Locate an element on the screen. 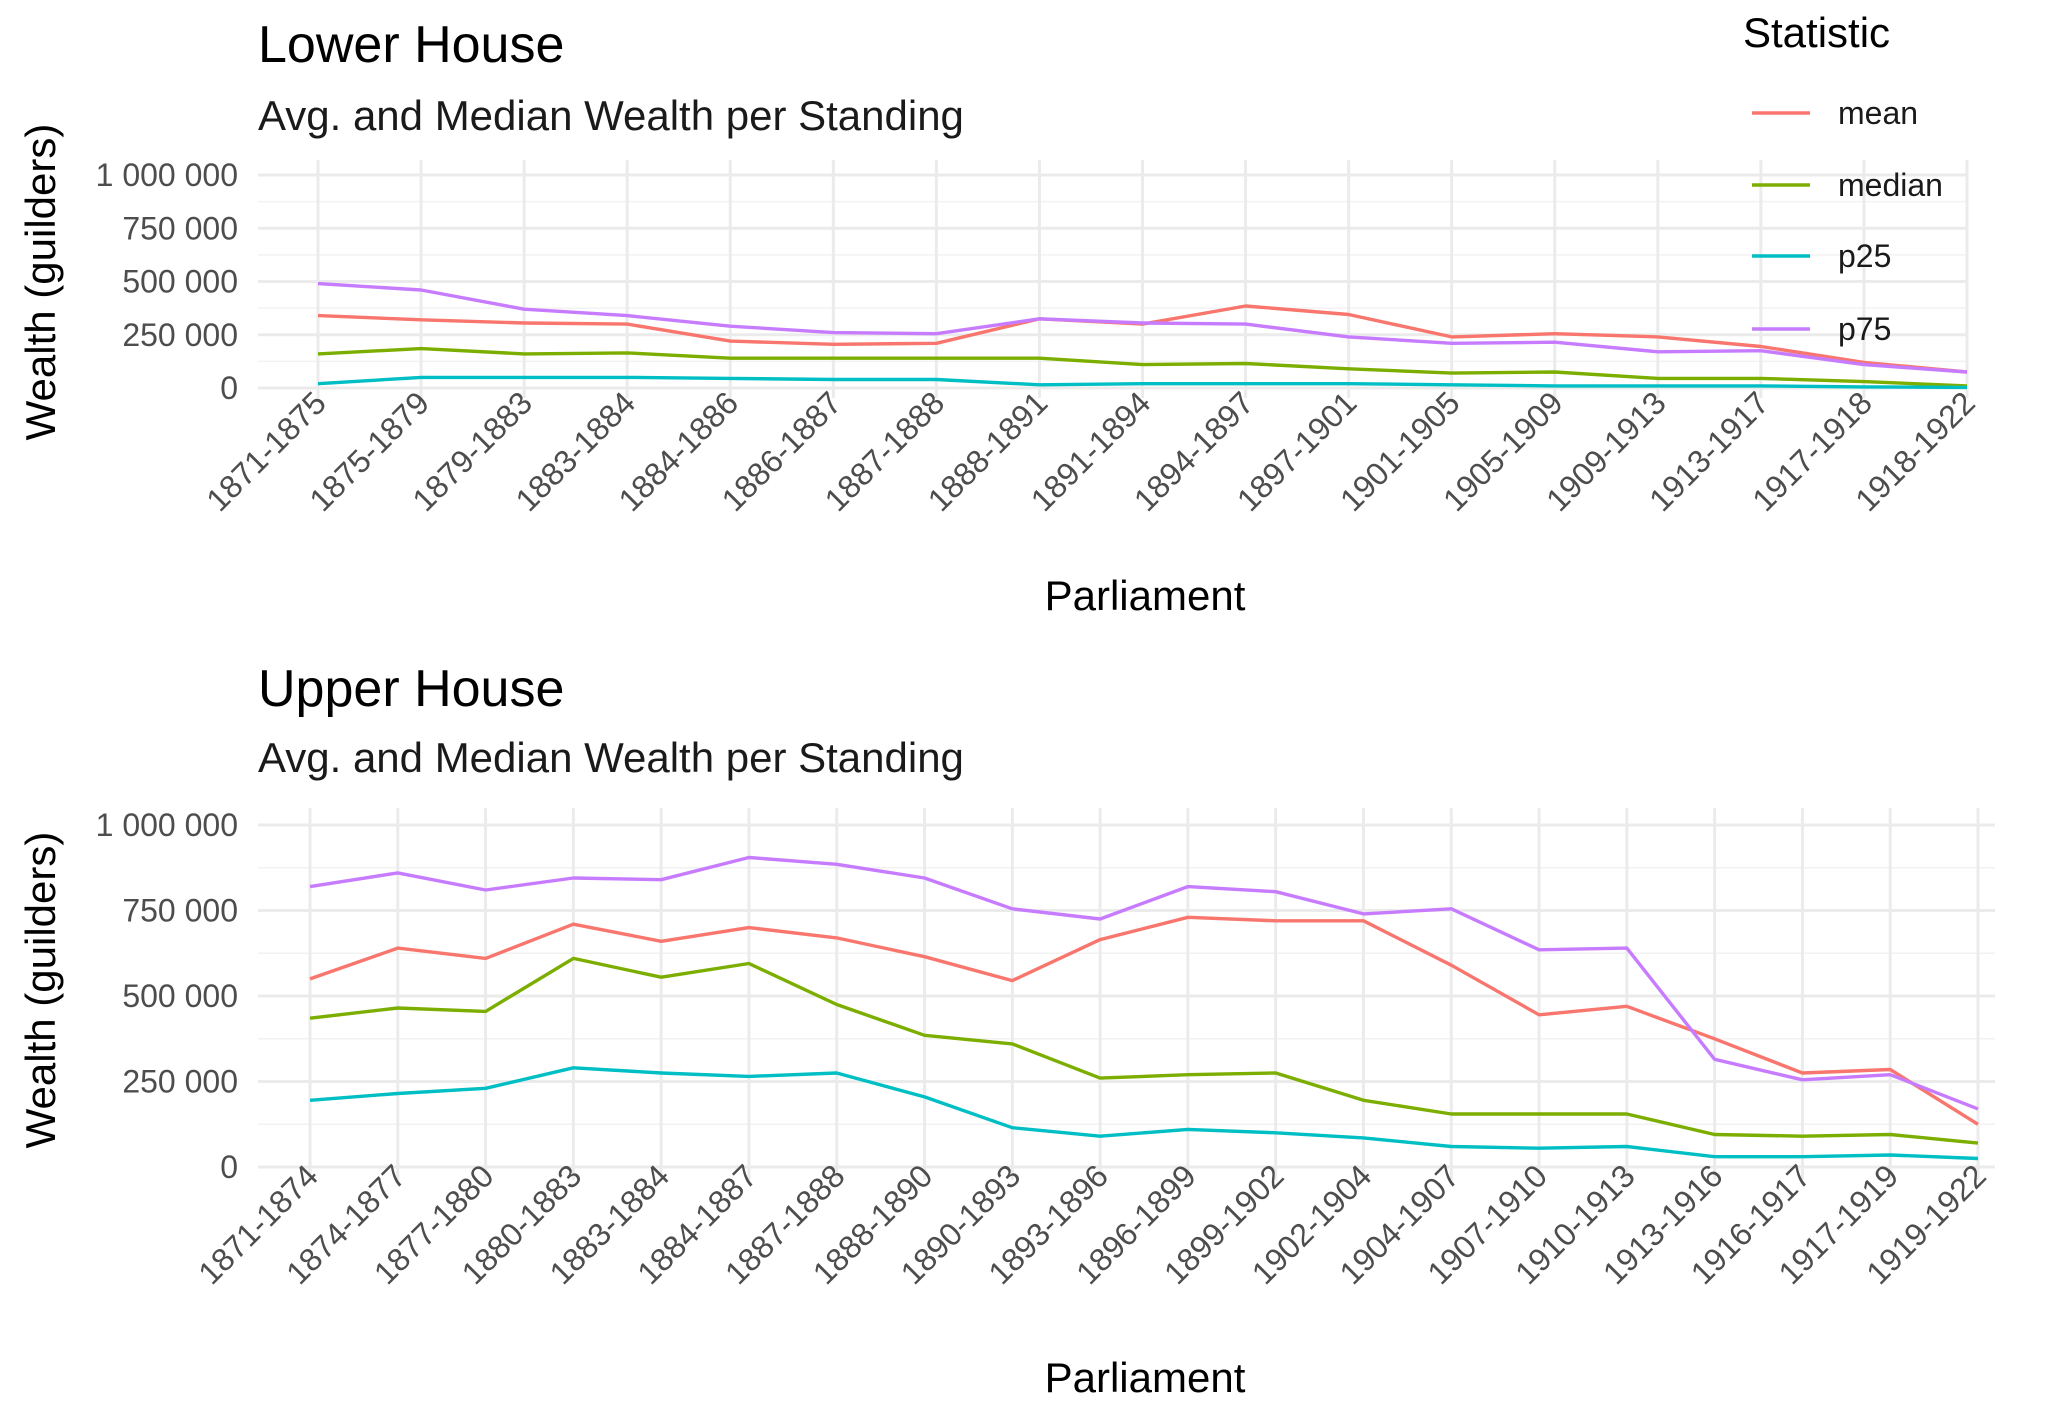 The image size is (2053, 1428). lower-house-title: Lower House is located at coordinates (411, 45).